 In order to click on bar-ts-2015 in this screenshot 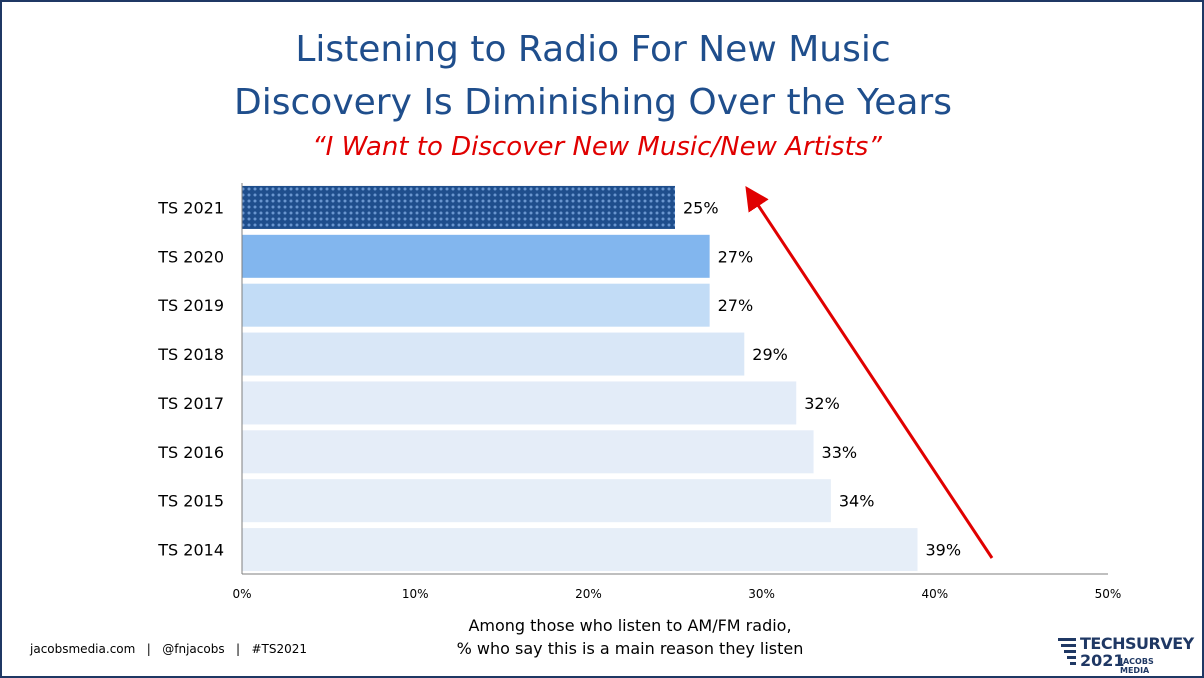, I will do `click(536, 501)`.